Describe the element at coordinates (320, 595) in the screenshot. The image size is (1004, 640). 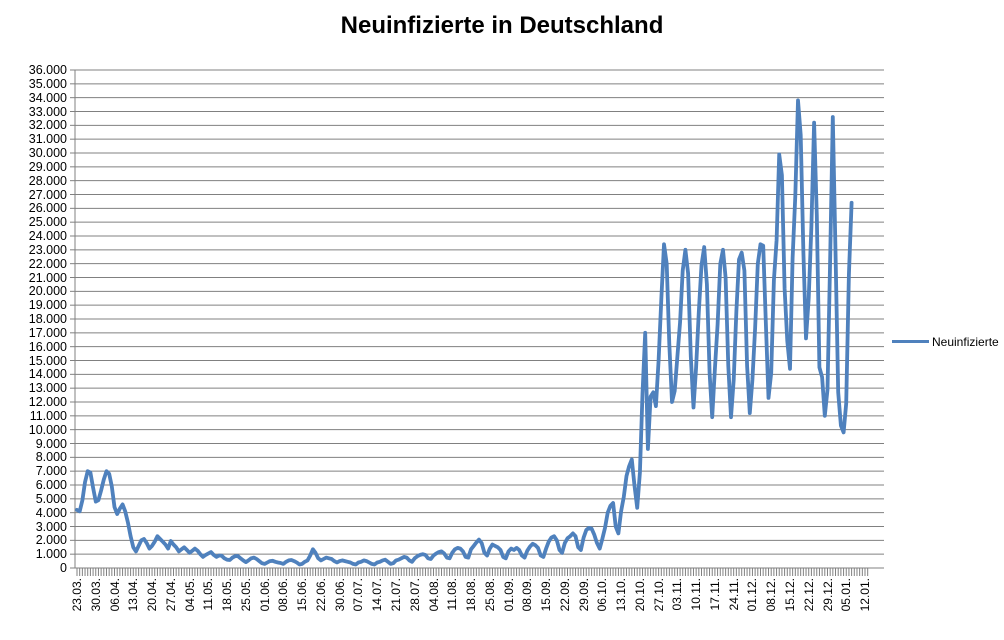
I see `x-axis-tick-label: 22.06.` at that location.